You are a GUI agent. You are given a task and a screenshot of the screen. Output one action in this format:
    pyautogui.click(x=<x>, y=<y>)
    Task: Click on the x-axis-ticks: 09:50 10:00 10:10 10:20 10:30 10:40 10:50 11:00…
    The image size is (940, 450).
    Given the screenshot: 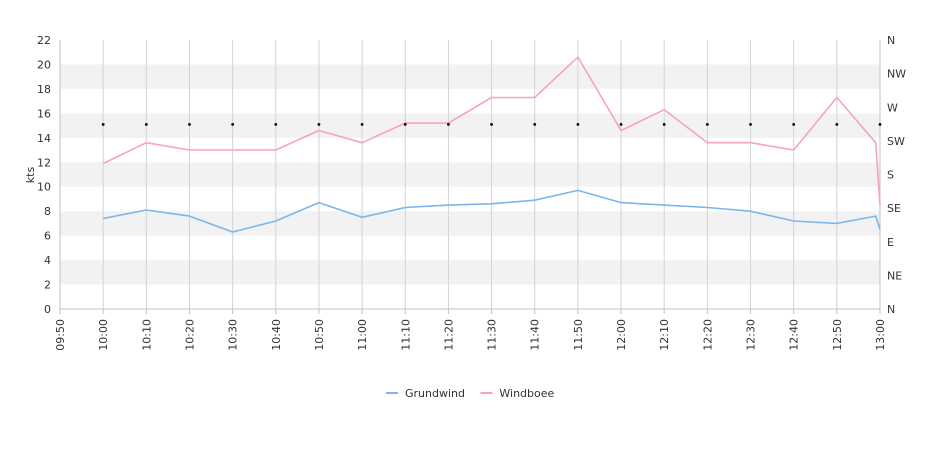 What is the action you would take?
    pyautogui.click(x=470, y=330)
    